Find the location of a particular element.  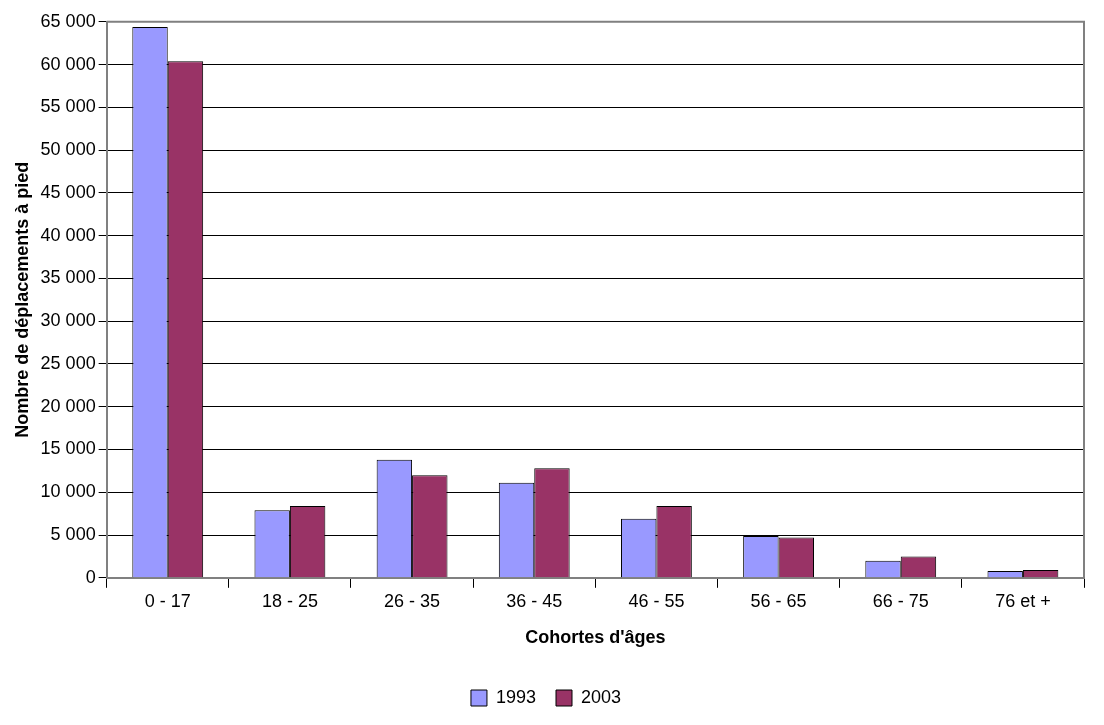

y-tick-label: 15 000 is located at coordinates (68, 448).